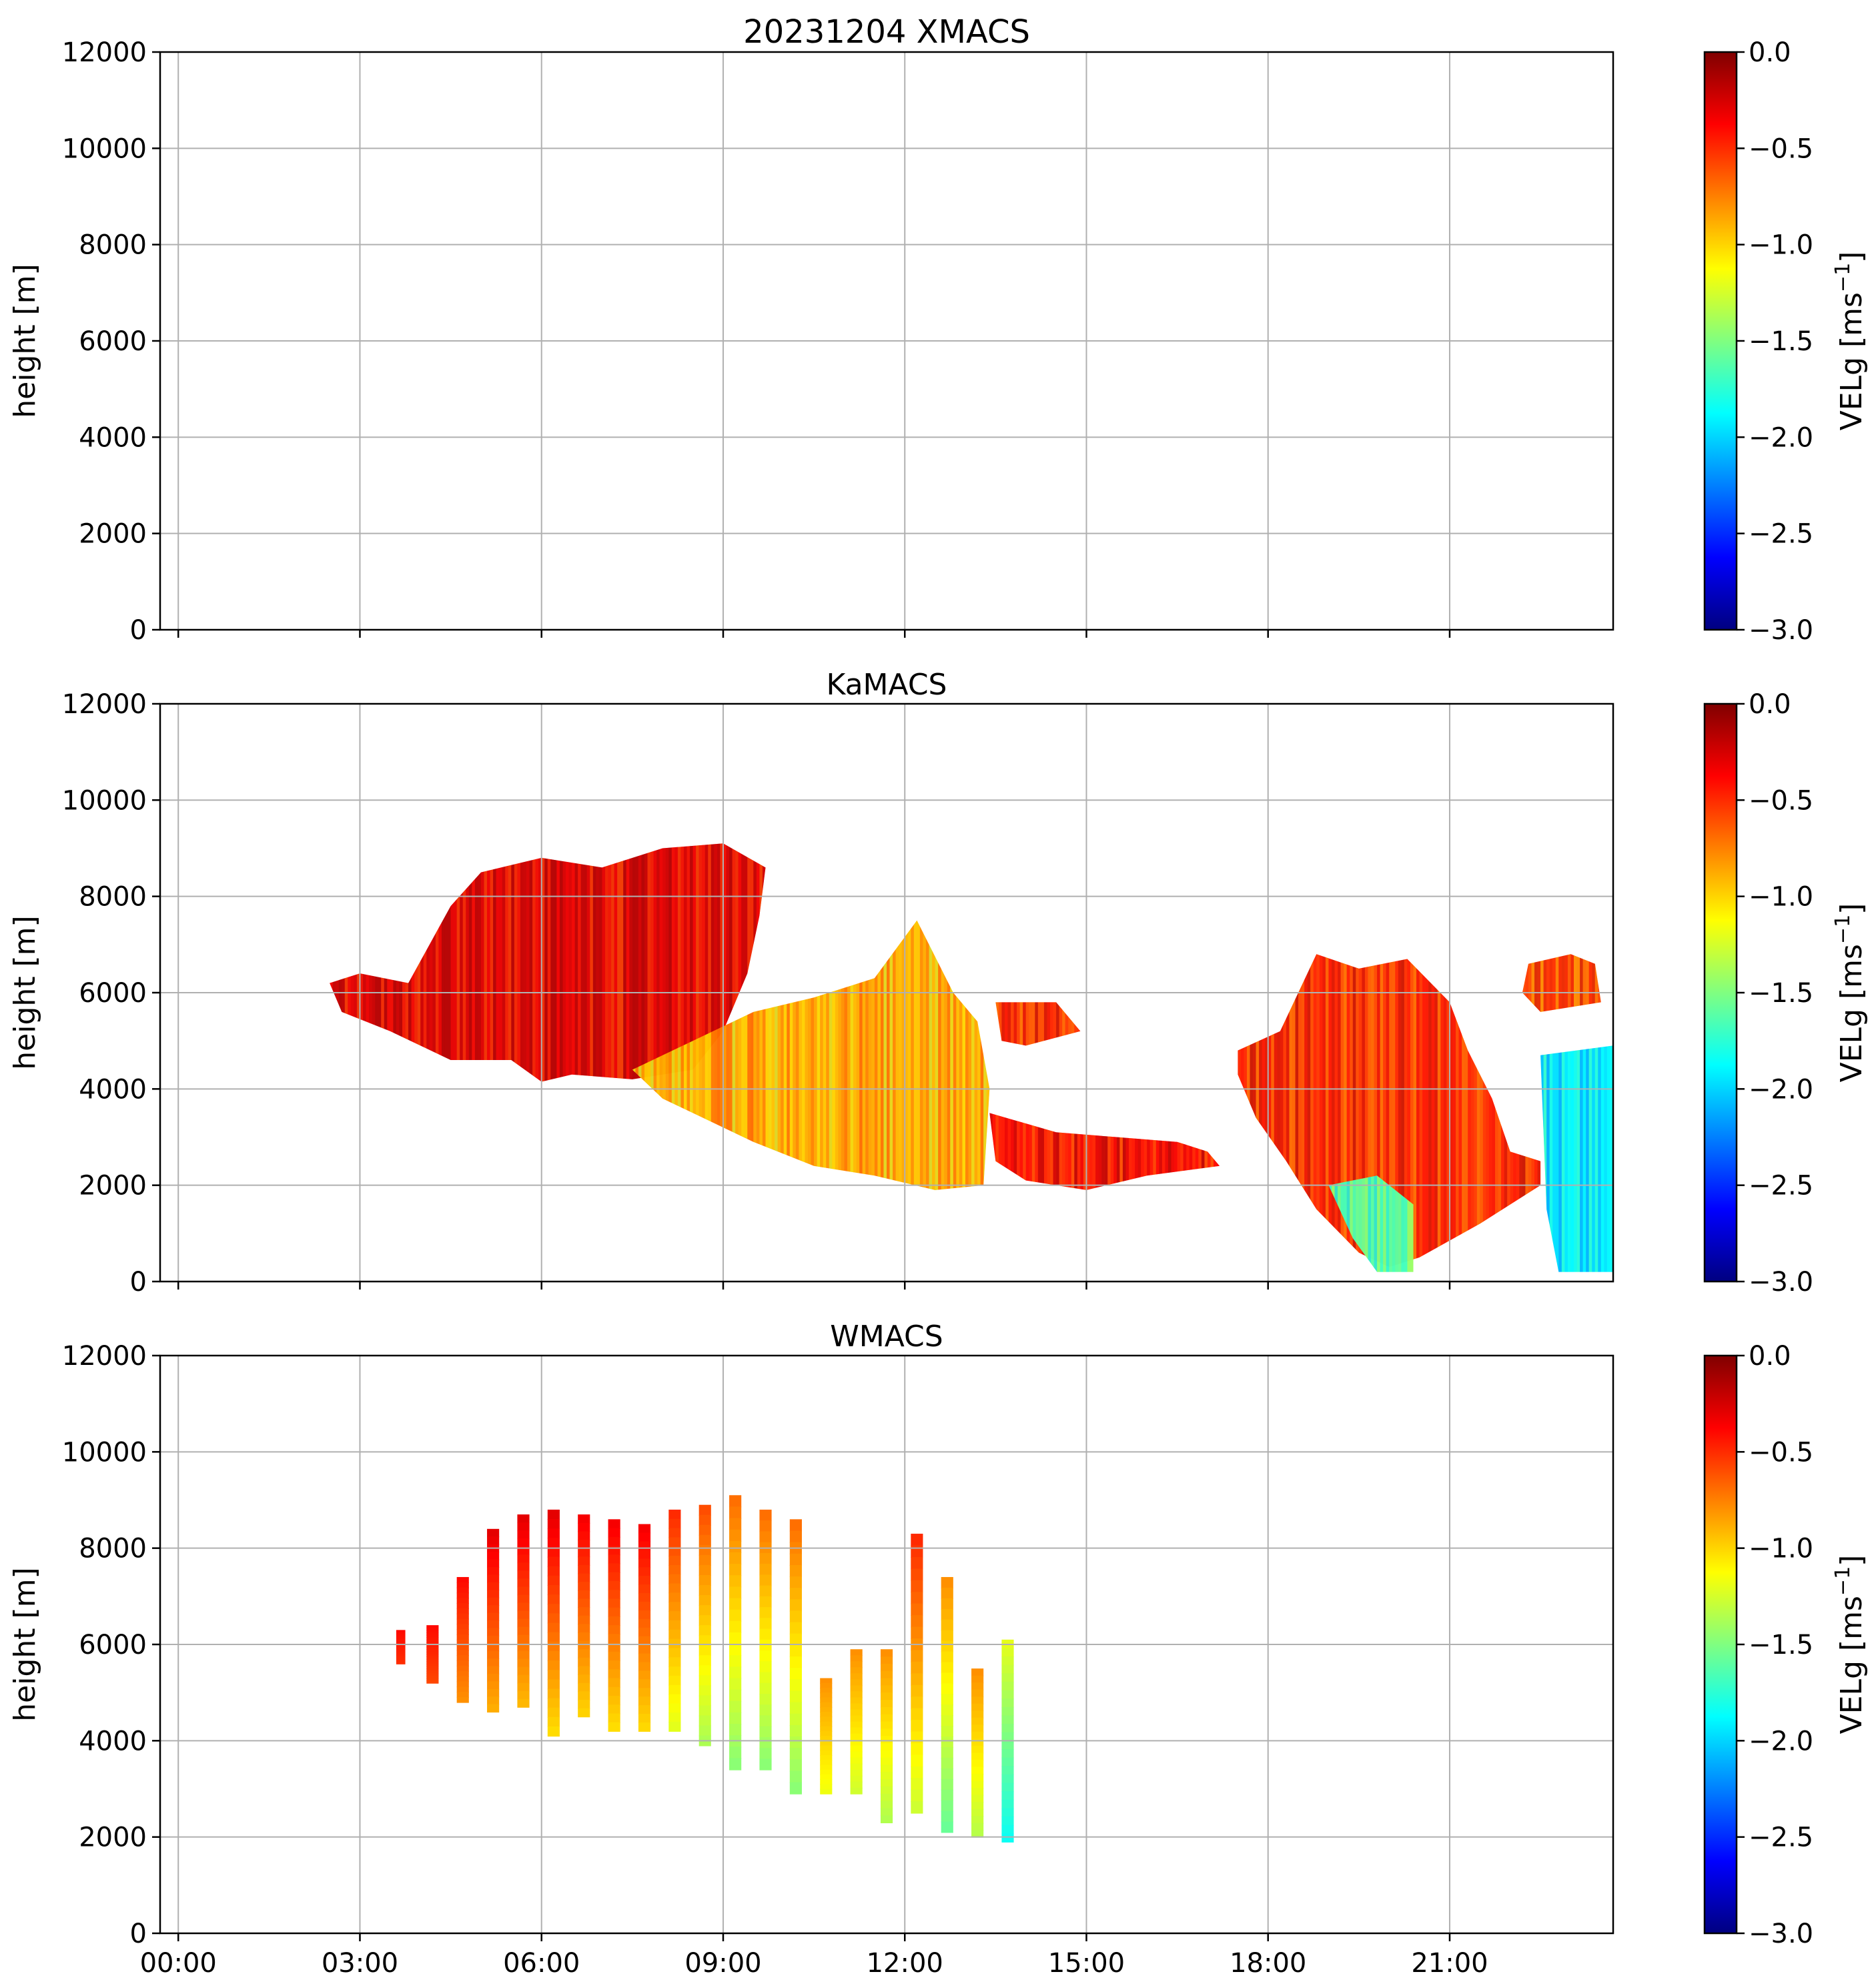 The image size is (1876, 1988). Describe the element at coordinates (548, 962) in the screenshot. I see `cloud-region-main-cloud-top` at that location.